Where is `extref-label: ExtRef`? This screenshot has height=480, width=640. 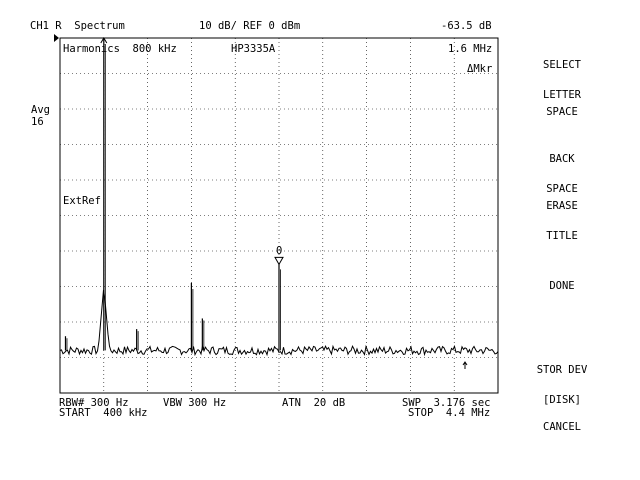 extref-label: ExtRef is located at coordinates (82, 201).